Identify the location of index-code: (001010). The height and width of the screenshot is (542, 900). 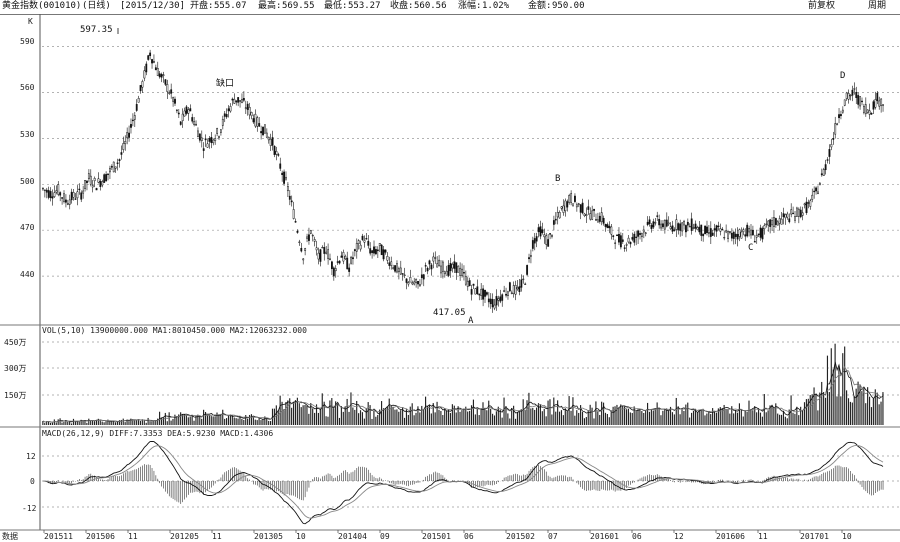
(60, 6).